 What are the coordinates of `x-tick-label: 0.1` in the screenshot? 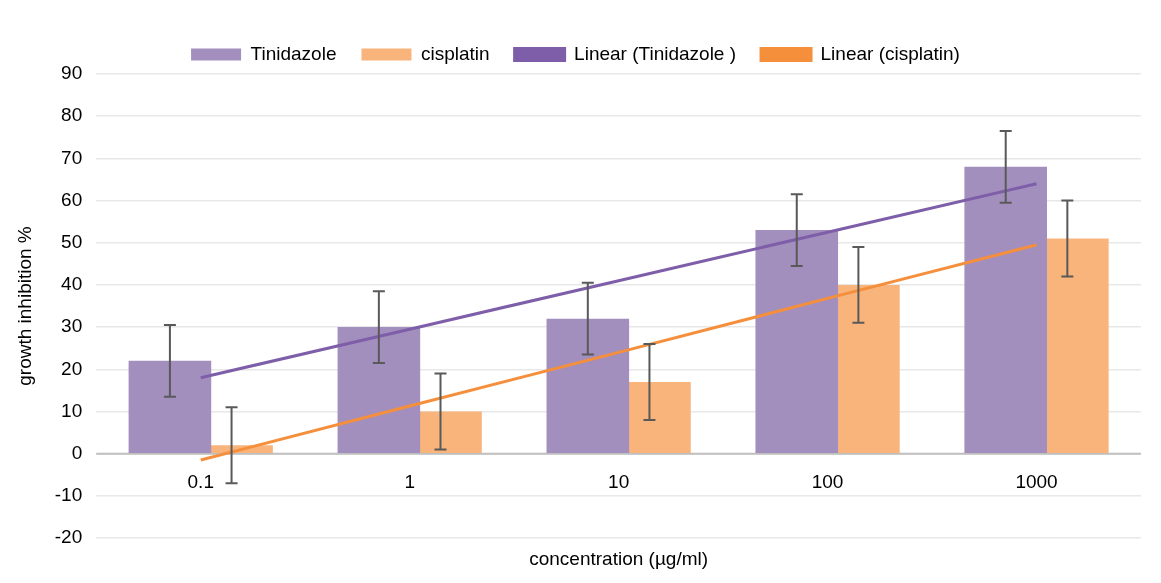 It's located at (200, 482).